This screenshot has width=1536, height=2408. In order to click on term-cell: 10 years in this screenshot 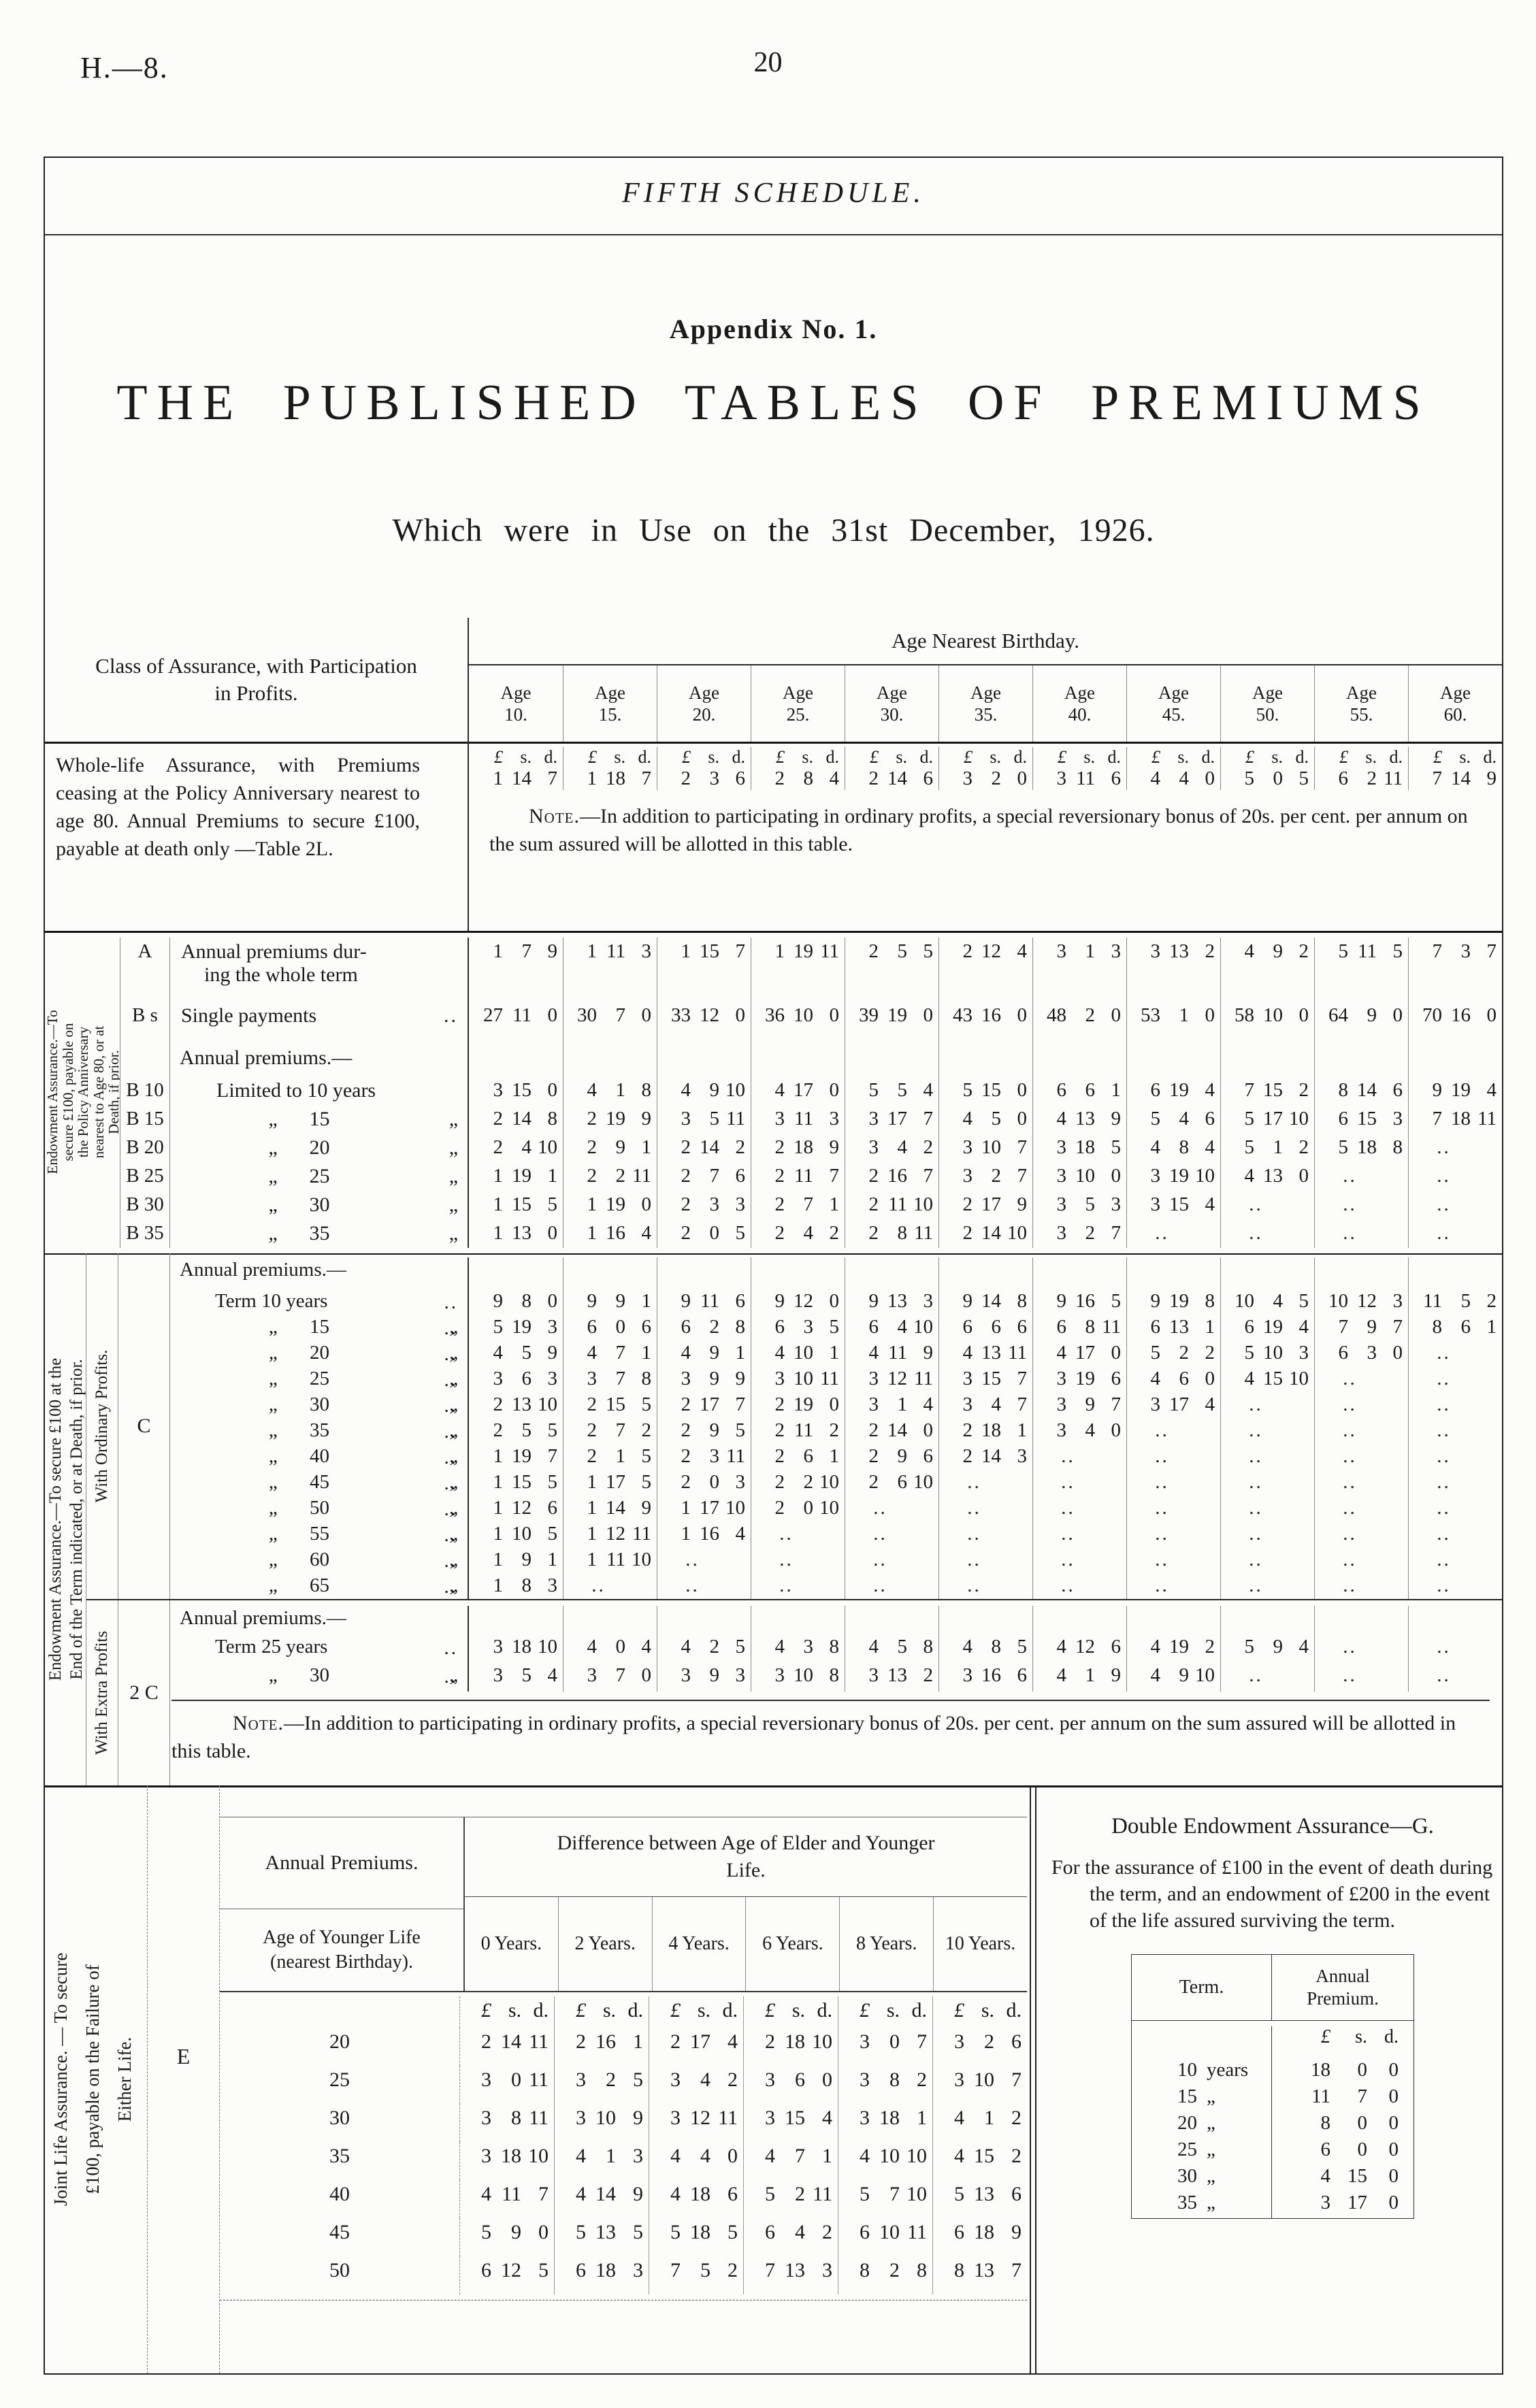, I will do `click(1202, 2072)`.